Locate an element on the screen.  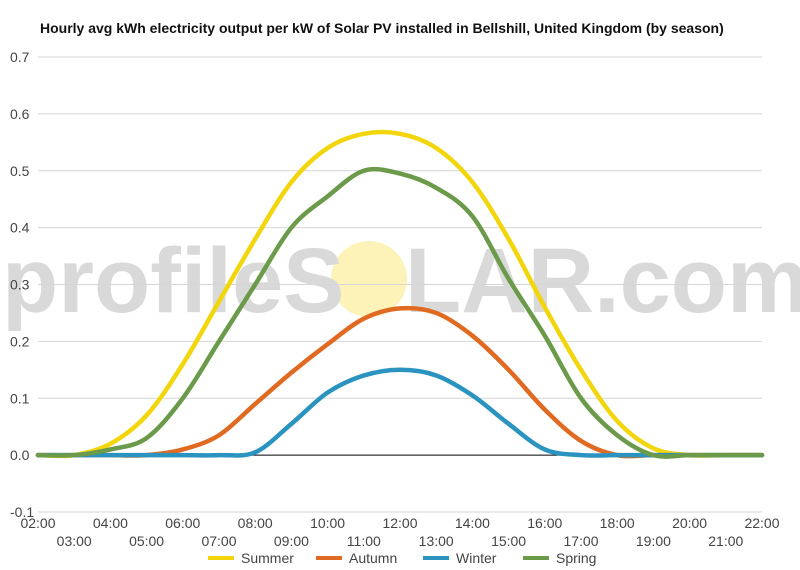
x-tick-label: 07:00 is located at coordinates (218, 541).